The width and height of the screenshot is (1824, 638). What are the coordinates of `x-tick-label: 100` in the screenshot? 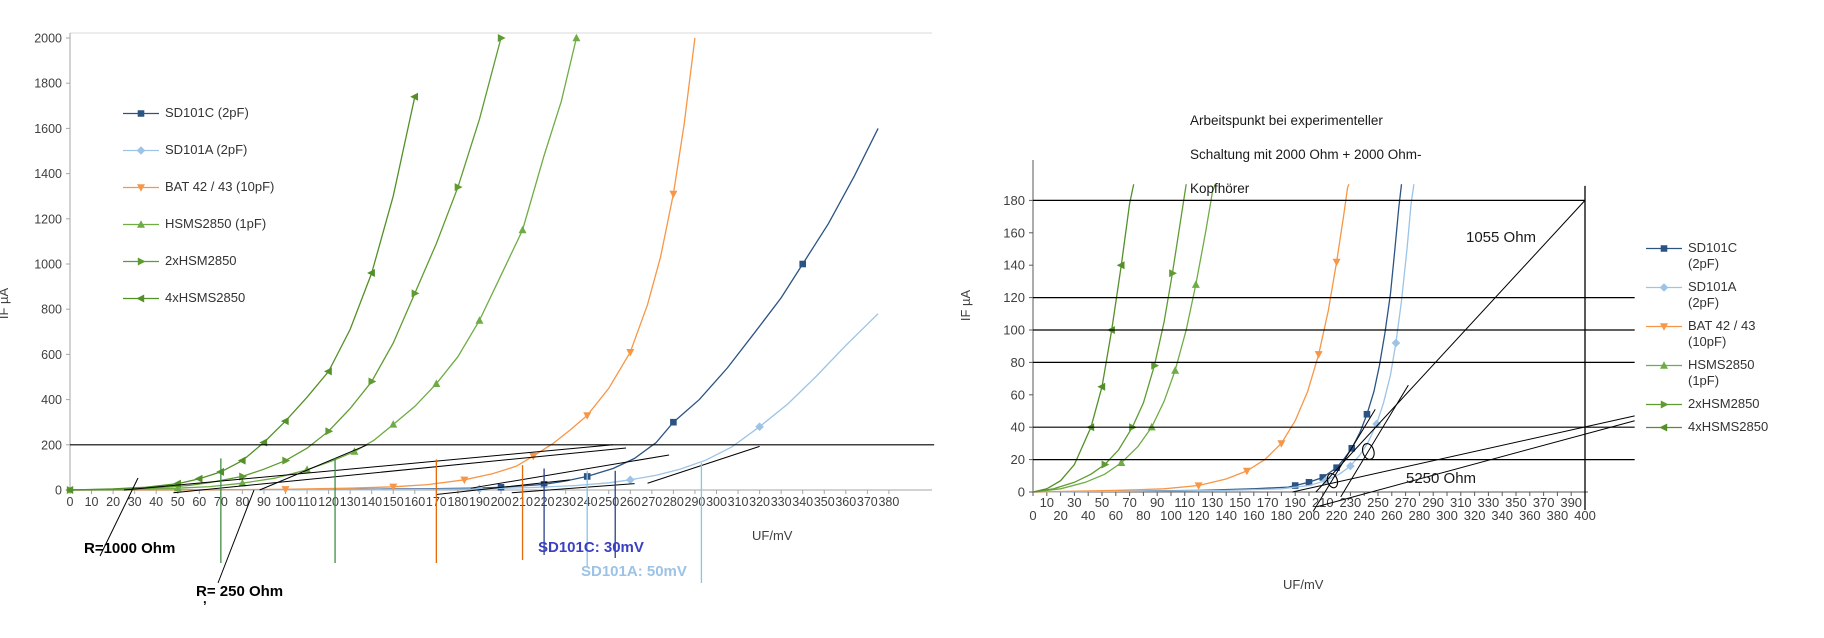 It's located at (1171, 515).